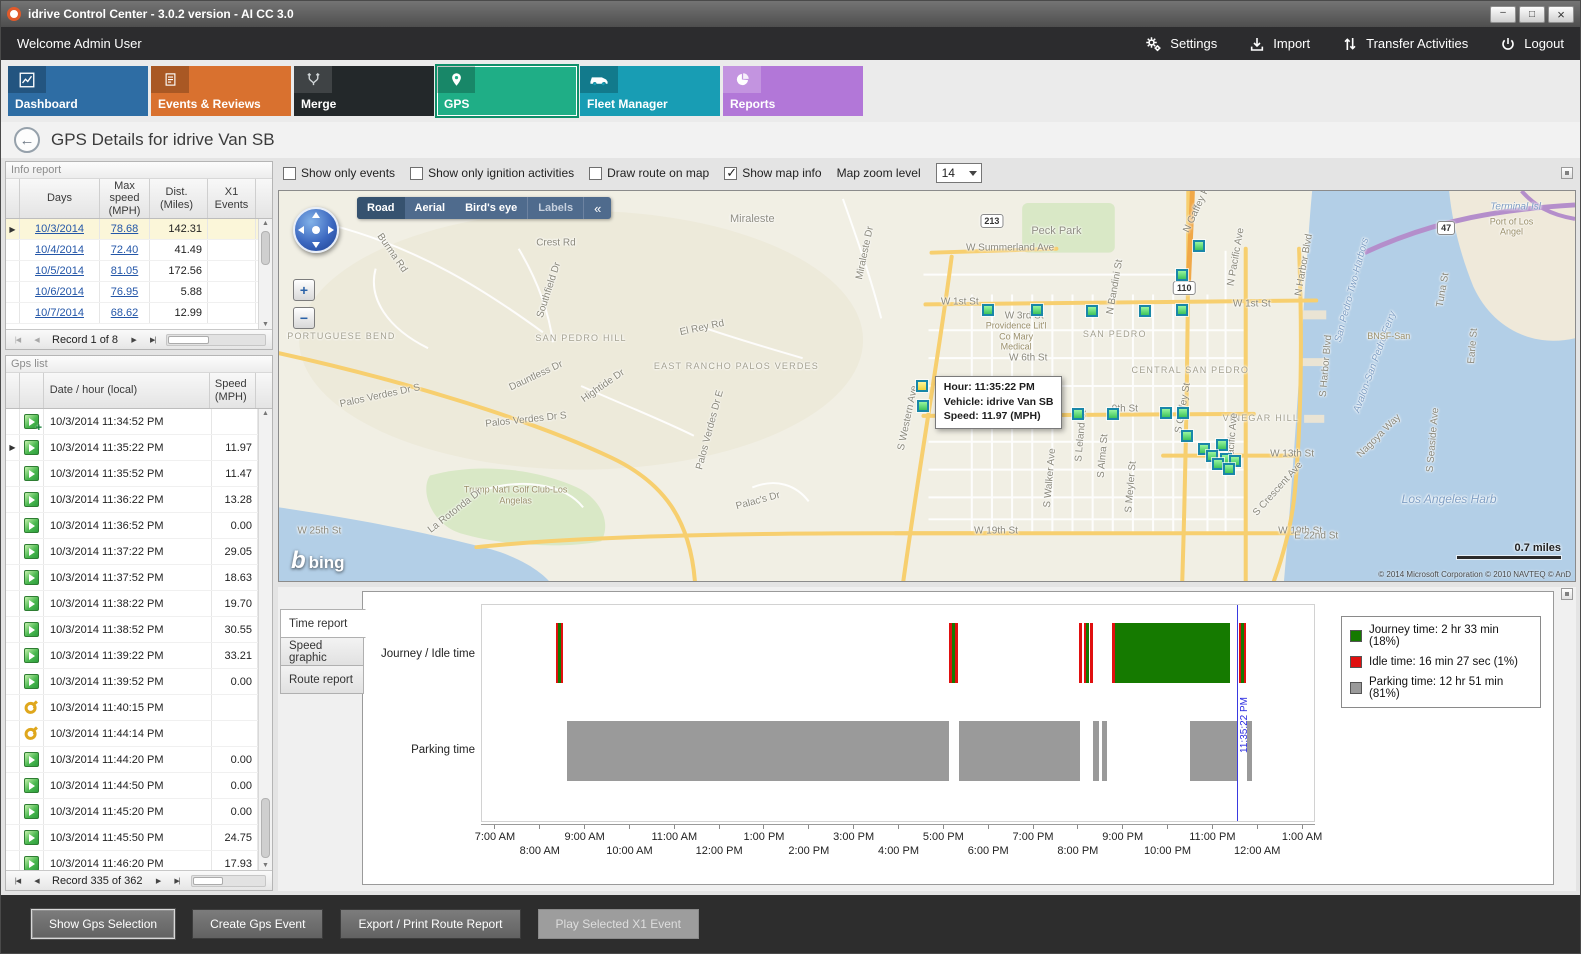  Describe the element at coordinates (232, 198) in the screenshot. I see `column-x1-events: X1 Events` at that location.